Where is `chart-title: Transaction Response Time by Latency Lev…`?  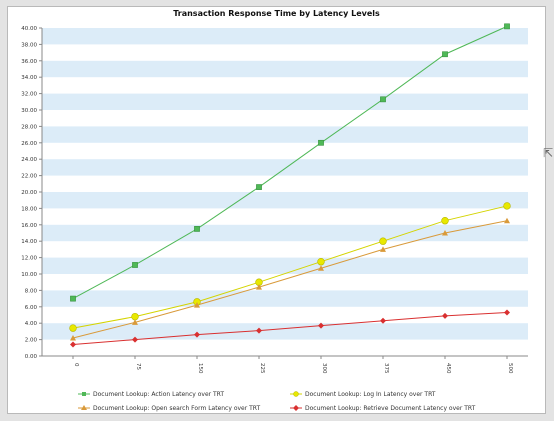 chart-title: Transaction Response Time by Latency Lev… is located at coordinates (276, 13).